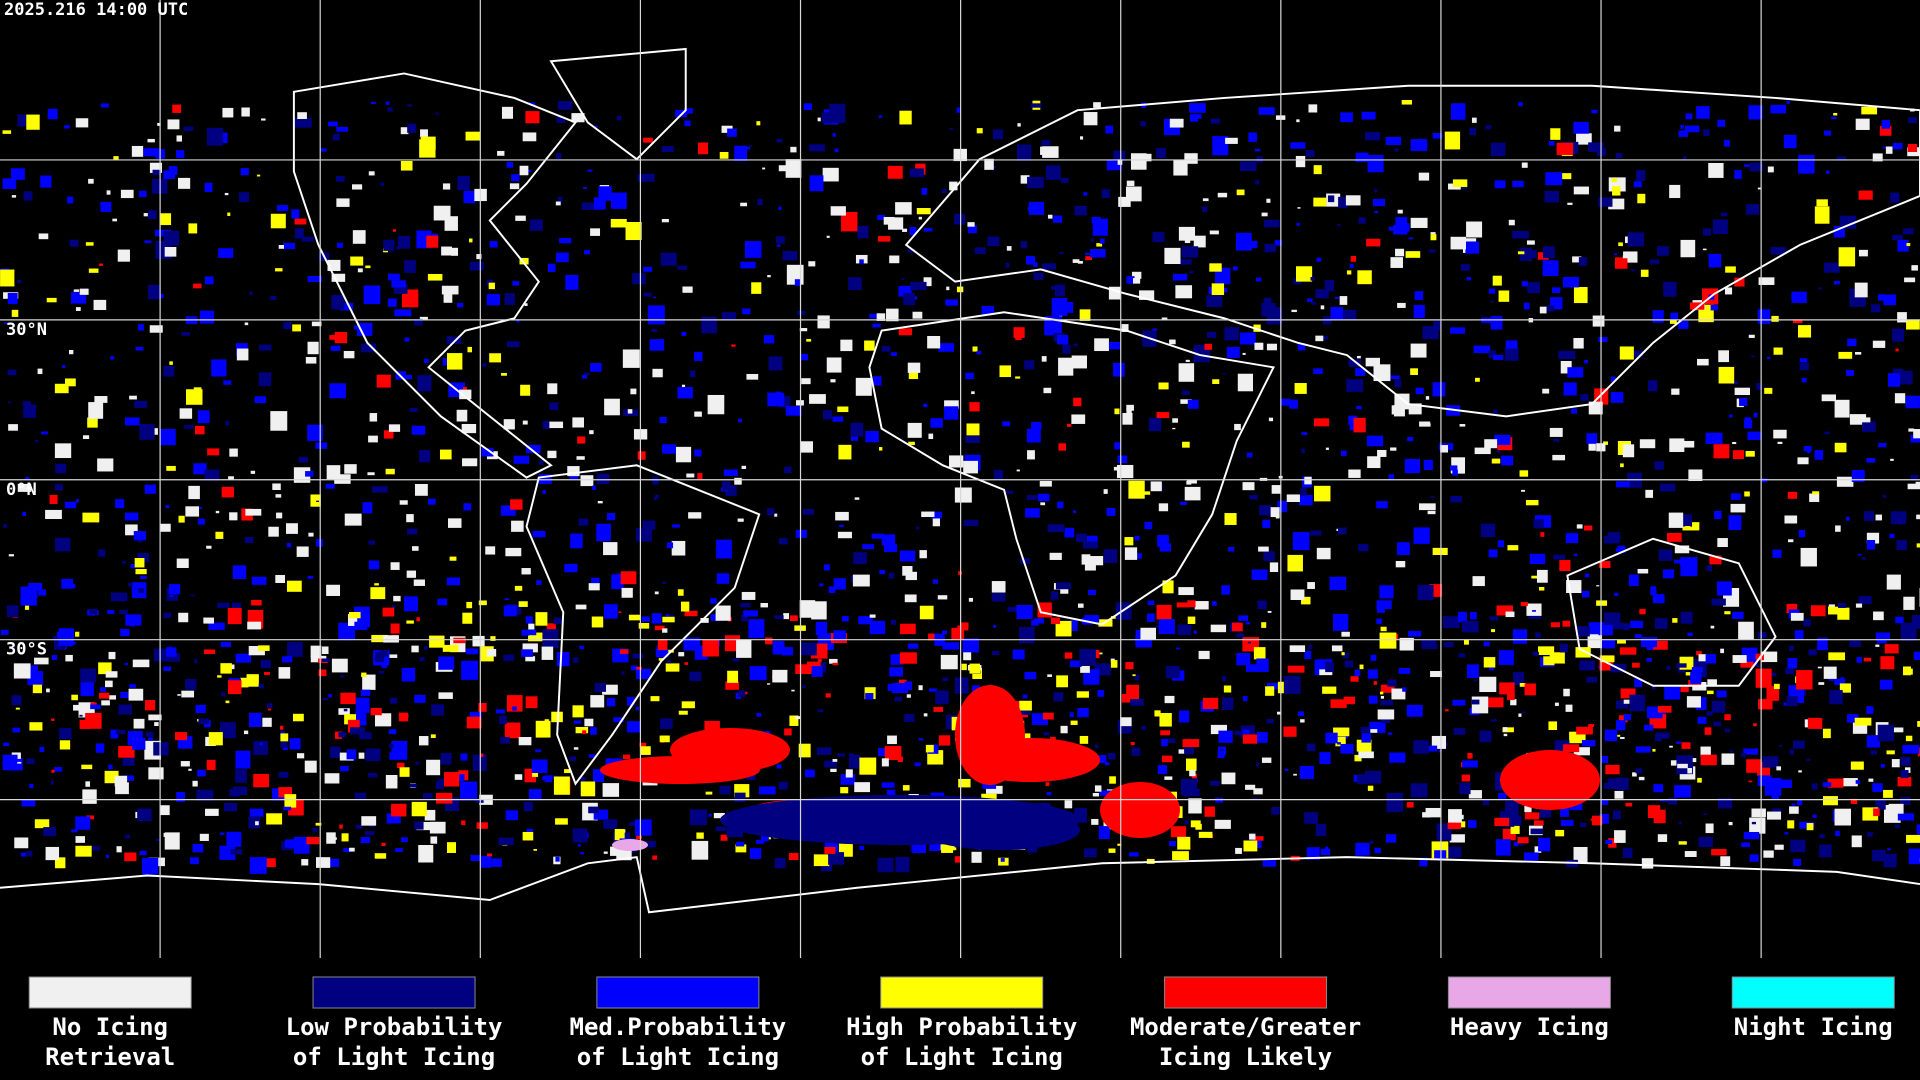  What do you see at coordinates (643, 625) in the screenshot?
I see `coast-south-america` at bounding box center [643, 625].